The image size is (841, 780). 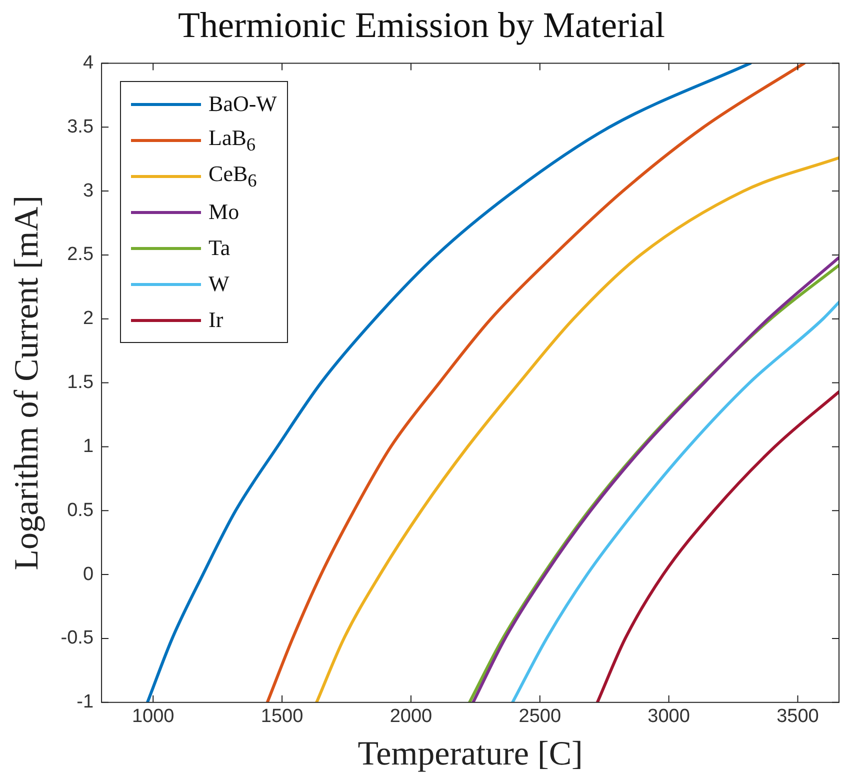 I want to click on y-tick-label: -0.5, so click(x=77, y=638).